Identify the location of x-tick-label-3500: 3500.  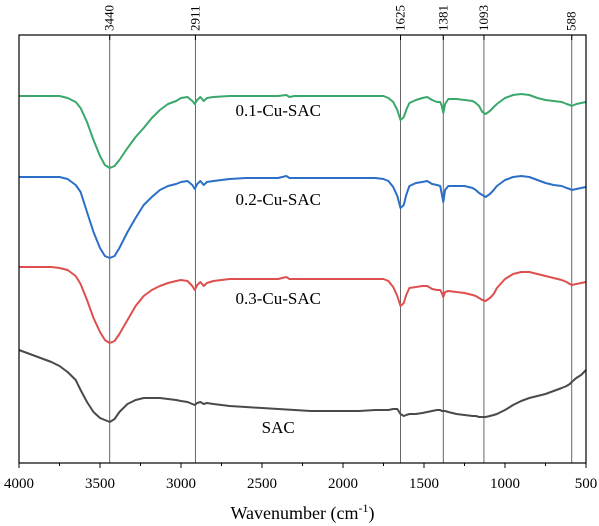
(100, 484).